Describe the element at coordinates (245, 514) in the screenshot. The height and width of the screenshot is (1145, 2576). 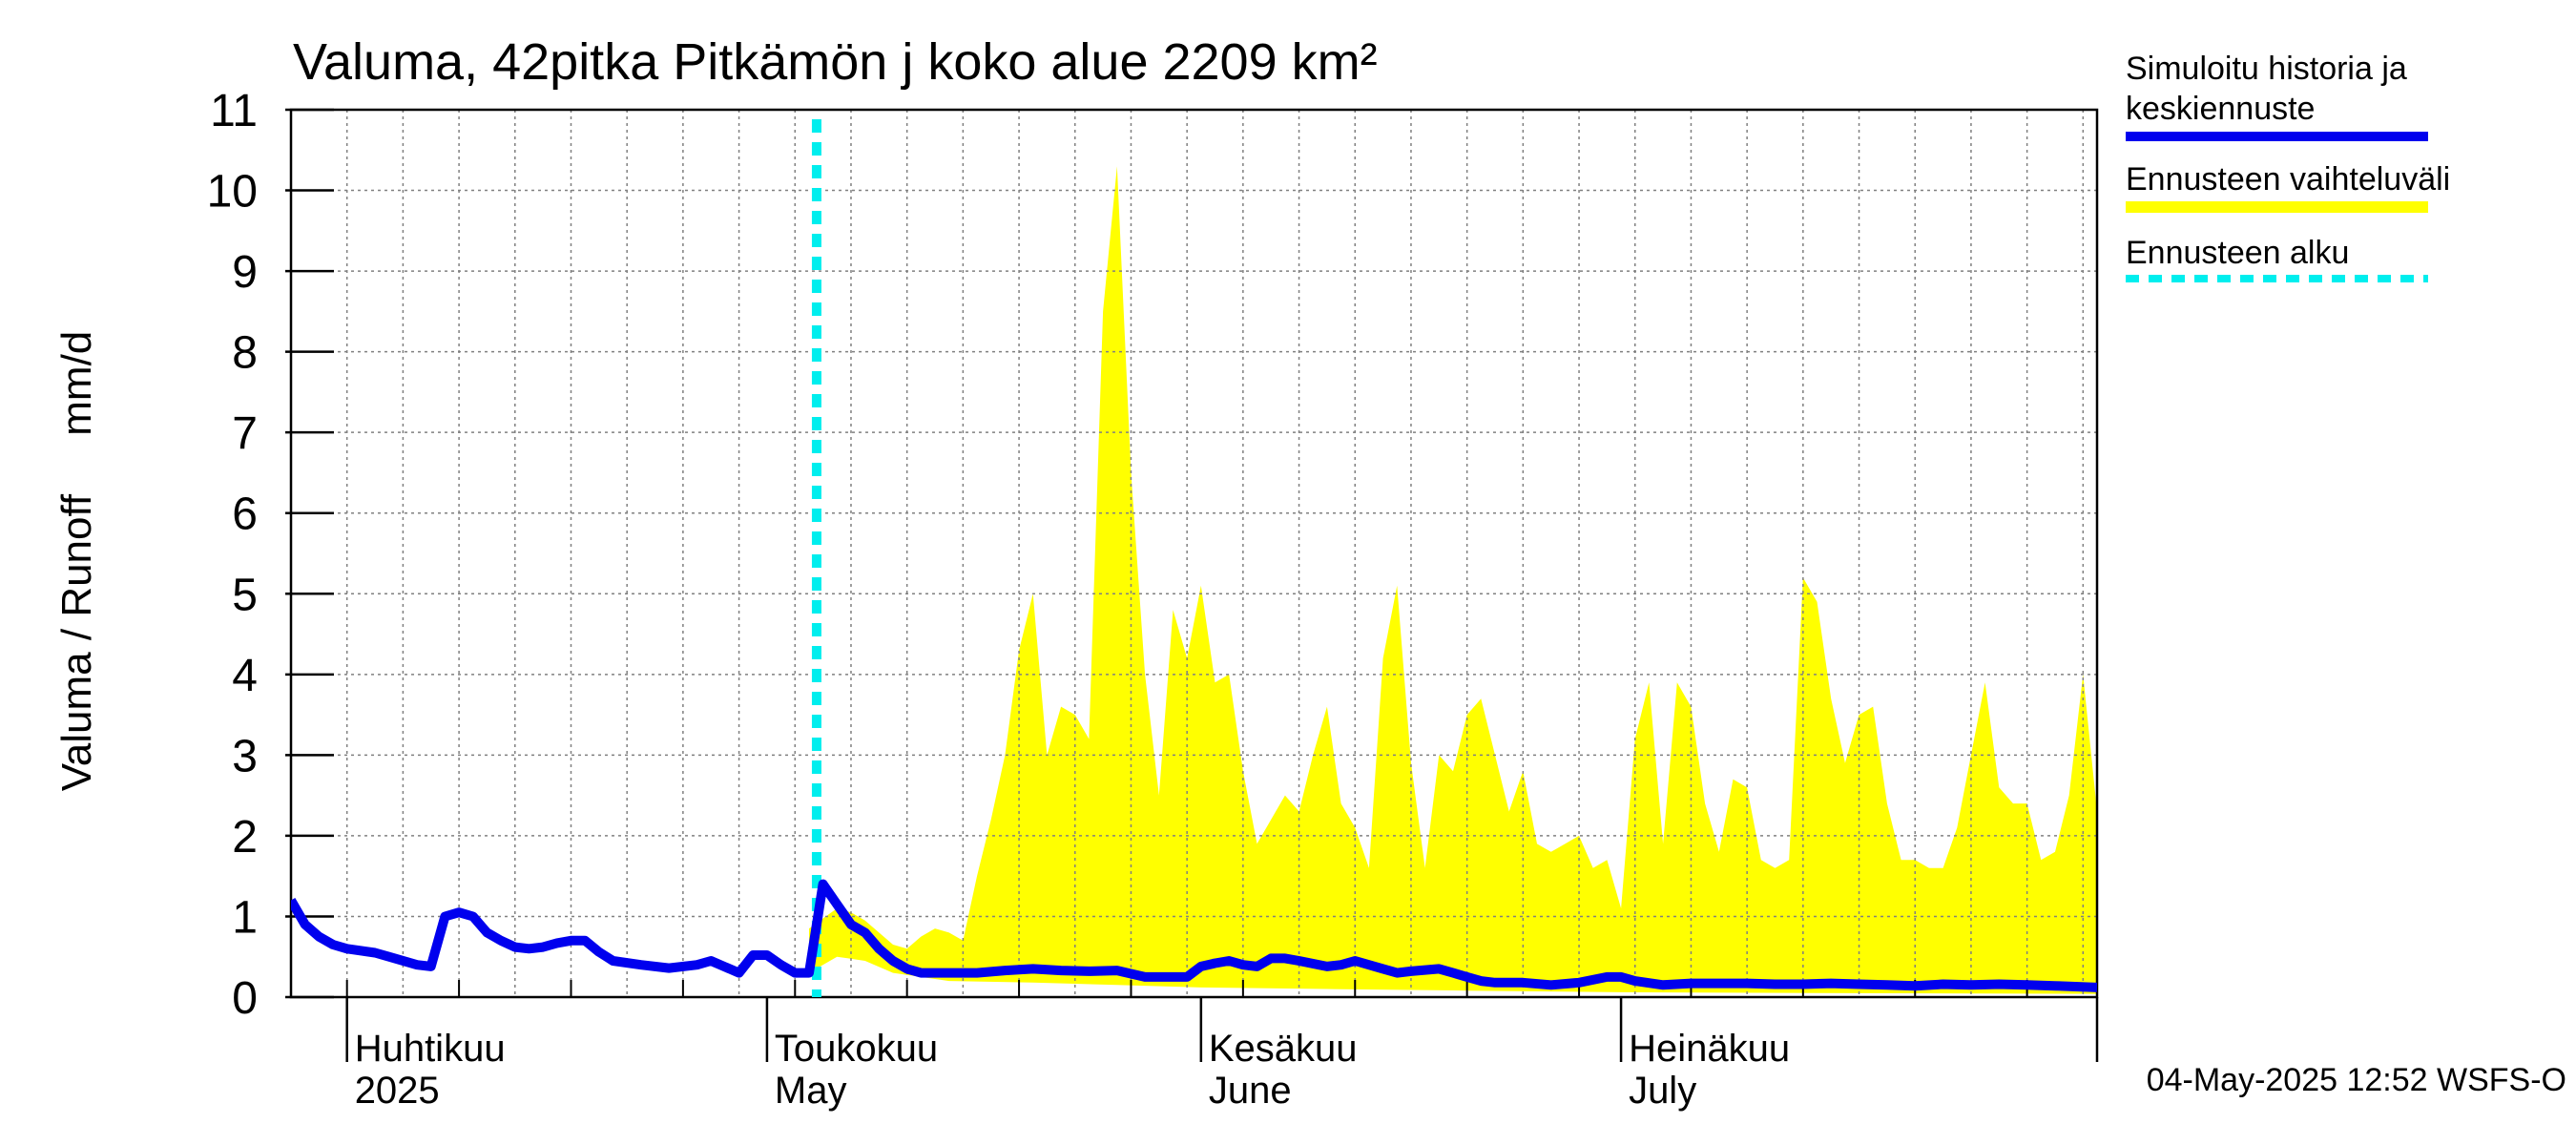
I see `y-tick-label: 6` at that location.